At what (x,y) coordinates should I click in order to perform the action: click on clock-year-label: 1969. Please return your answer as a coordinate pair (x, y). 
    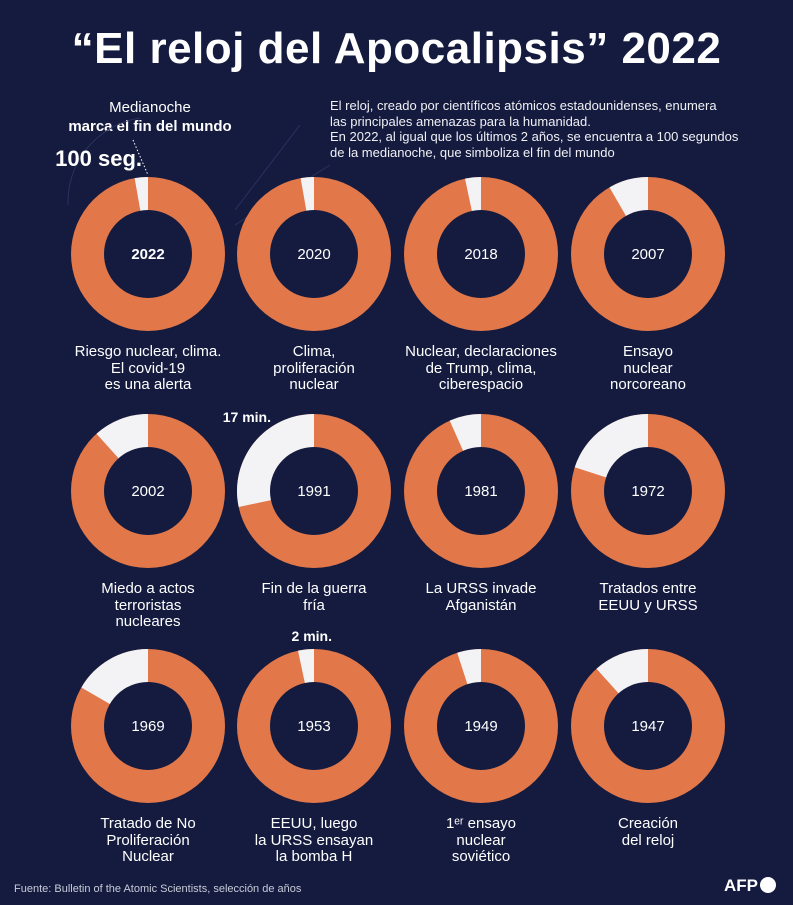
    Looking at the image, I should click on (147, 726).